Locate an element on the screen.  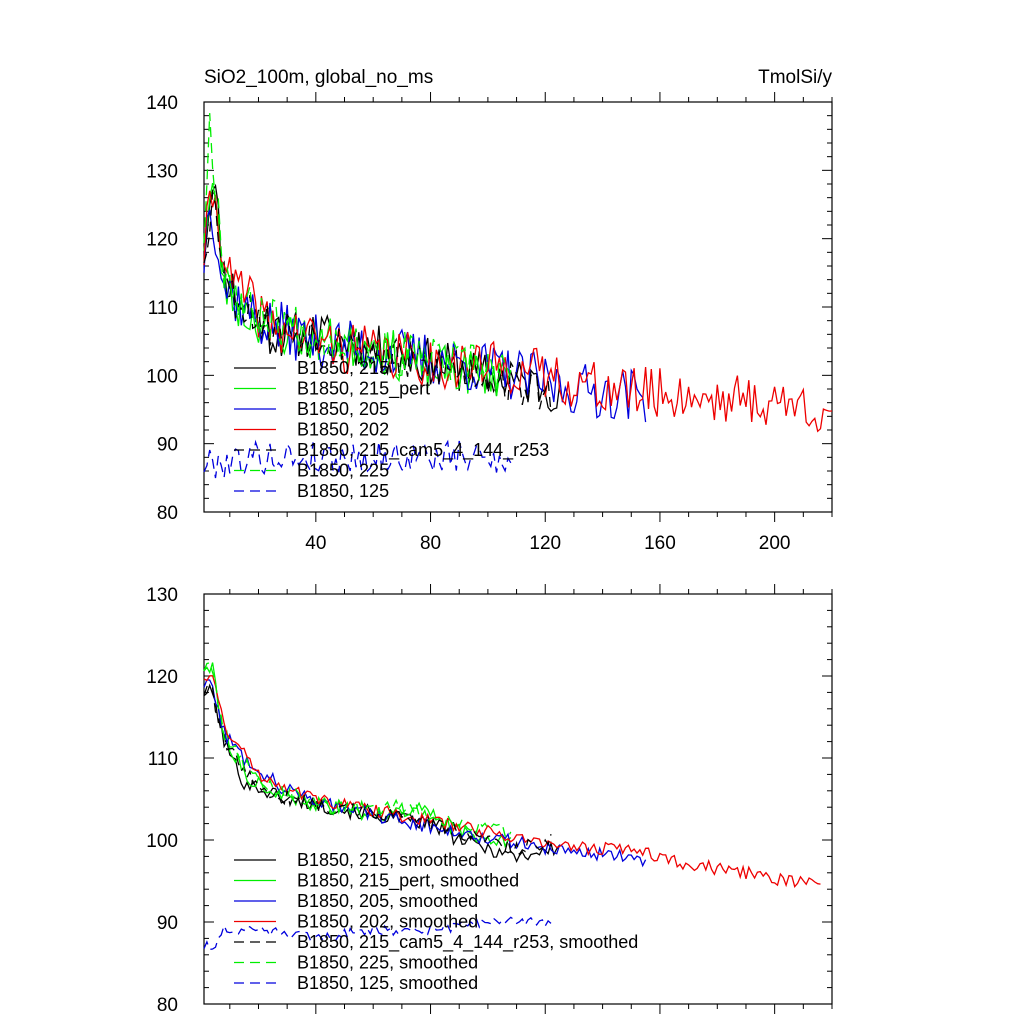
legend-label: B1850, 215 is located at coordinates (343, 368).